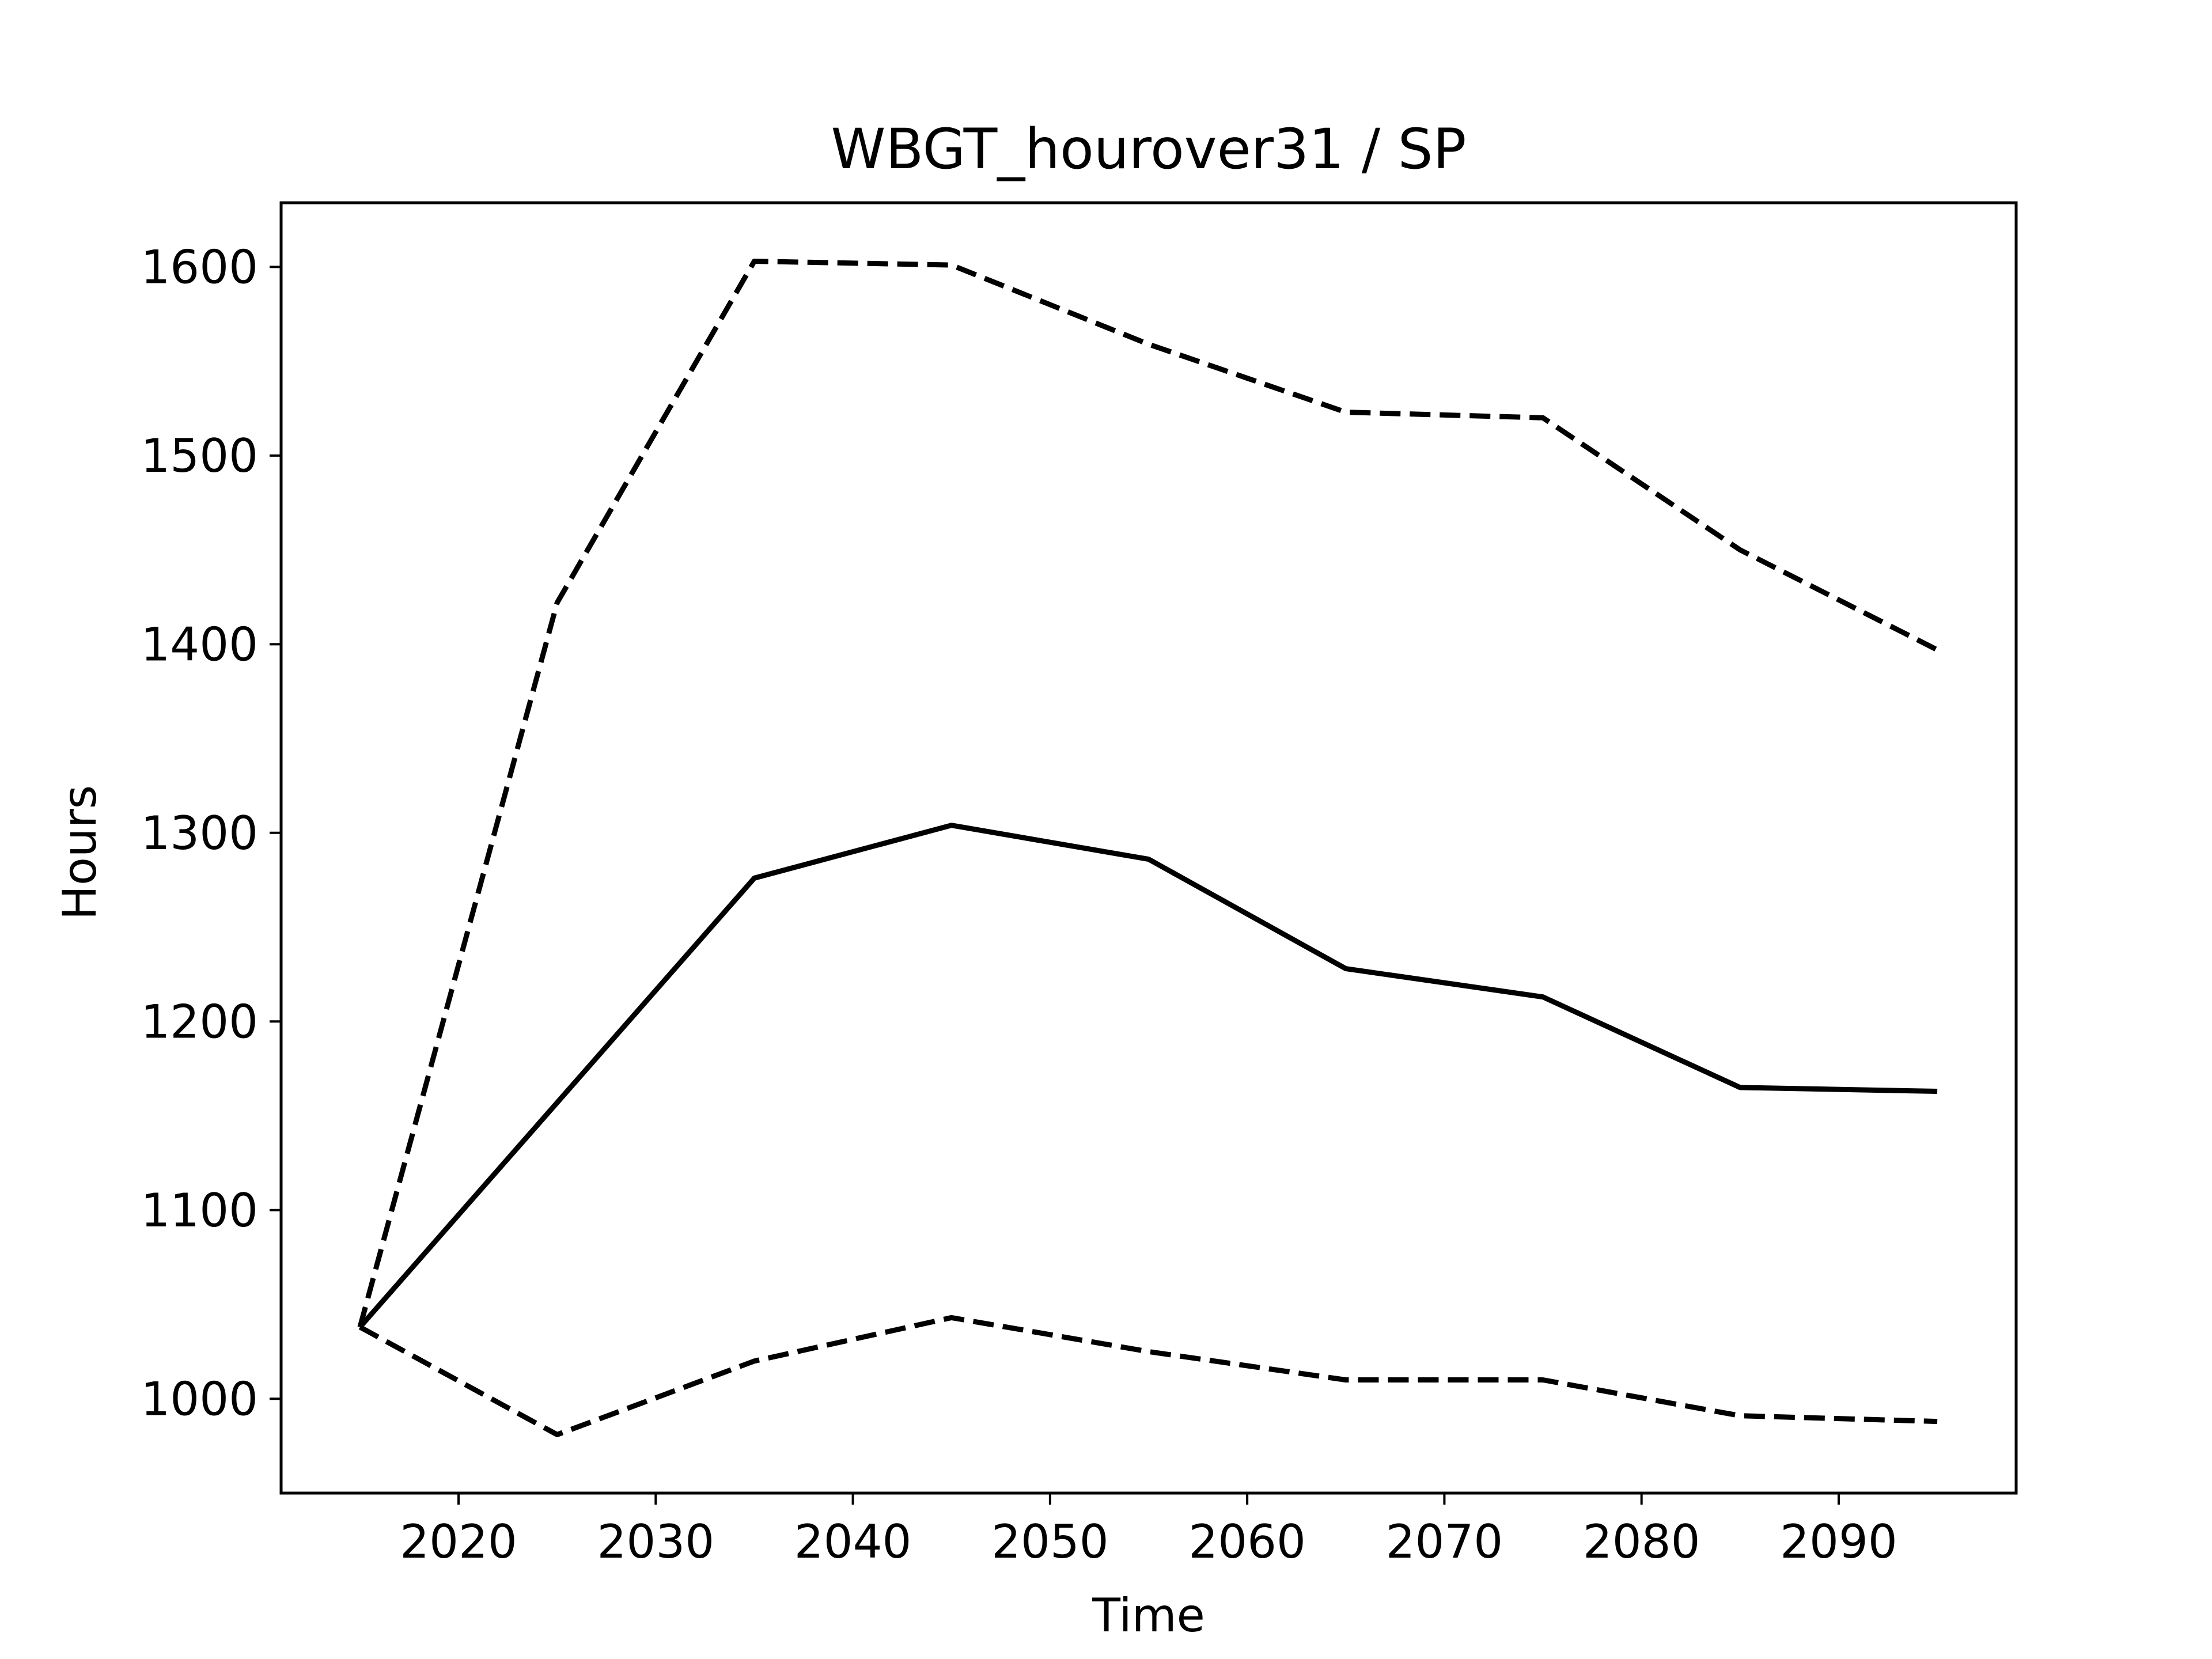 The height and width of the screenshot is (1659, 2212). I want to click on x-tick-label: 2030, so click(656, 1542).